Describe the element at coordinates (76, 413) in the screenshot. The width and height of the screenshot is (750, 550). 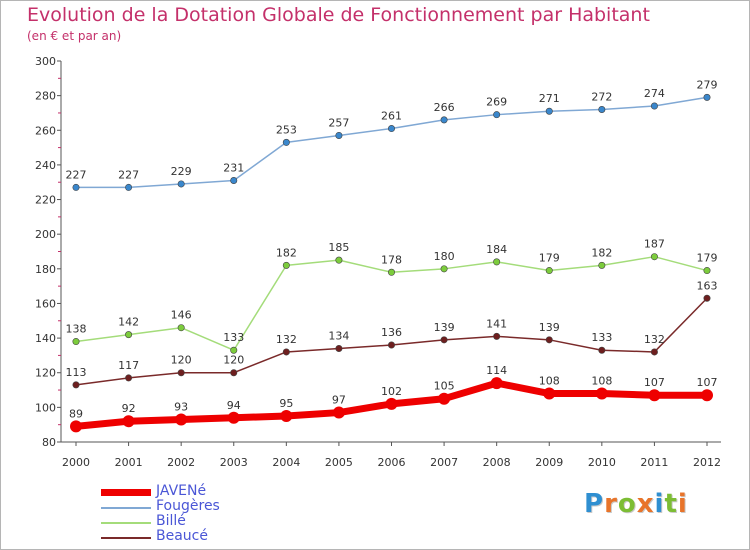
I see `data-label: 89` at that location.